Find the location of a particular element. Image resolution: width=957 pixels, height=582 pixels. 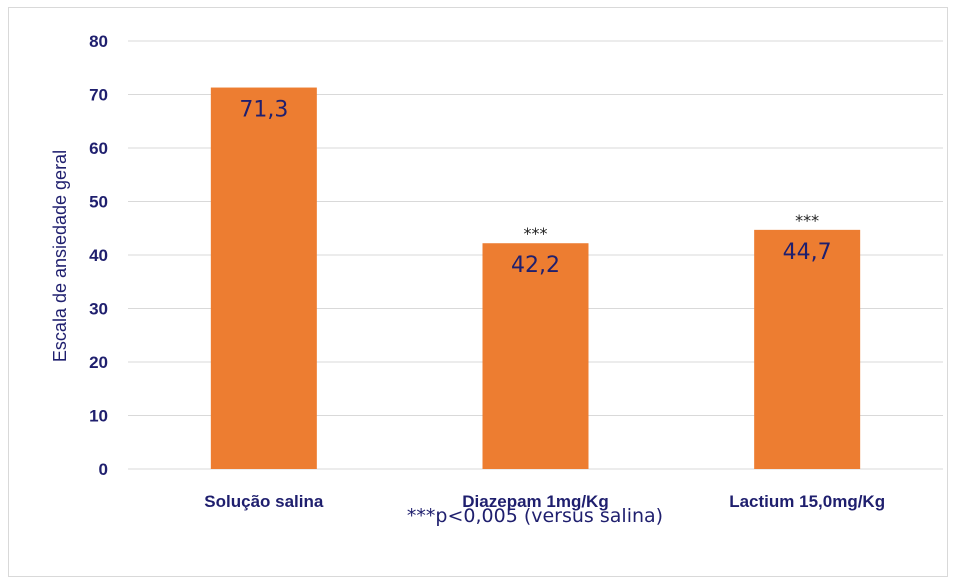

y-axis-label: Escala de ansiedade geral is located at coordinates (60, 256).